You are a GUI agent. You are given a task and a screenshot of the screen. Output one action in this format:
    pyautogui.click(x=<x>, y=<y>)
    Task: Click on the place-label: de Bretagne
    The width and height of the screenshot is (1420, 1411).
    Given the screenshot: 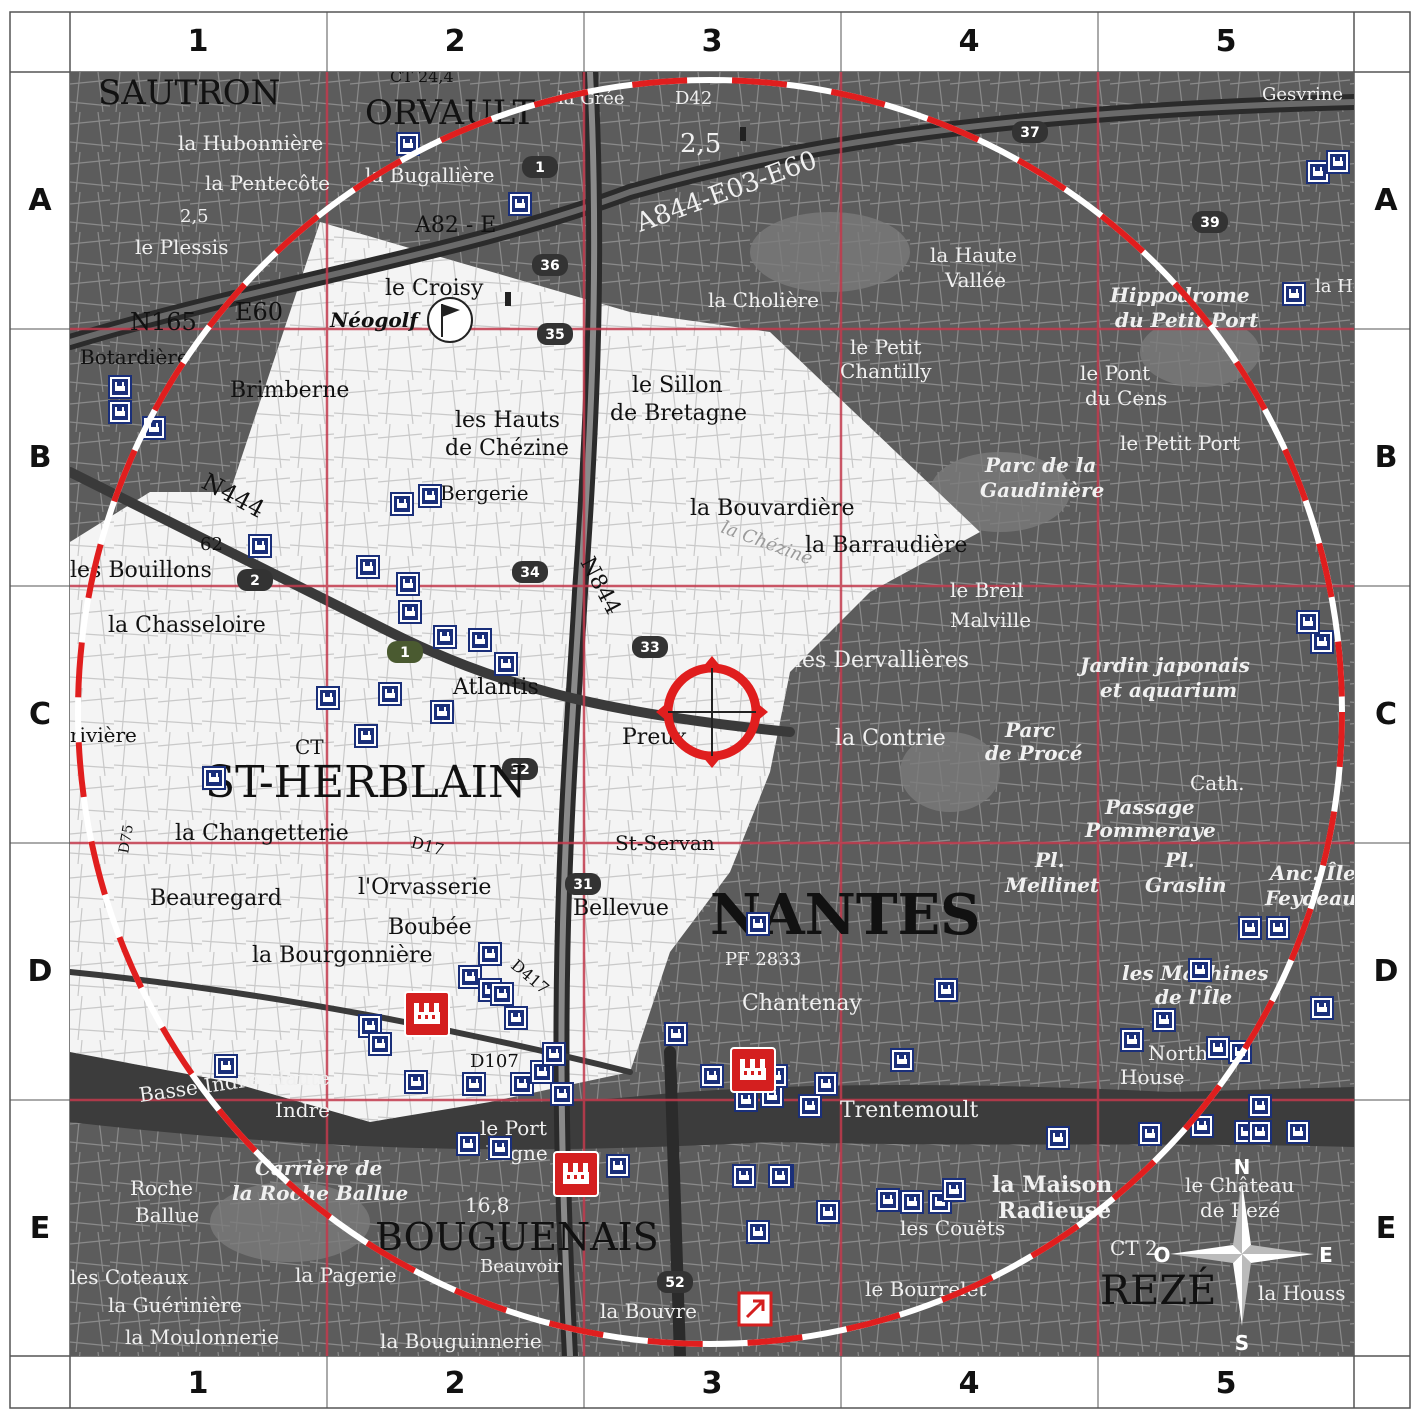 What is the action you would take?
    pyautogui.click(x=678, y=413)
    